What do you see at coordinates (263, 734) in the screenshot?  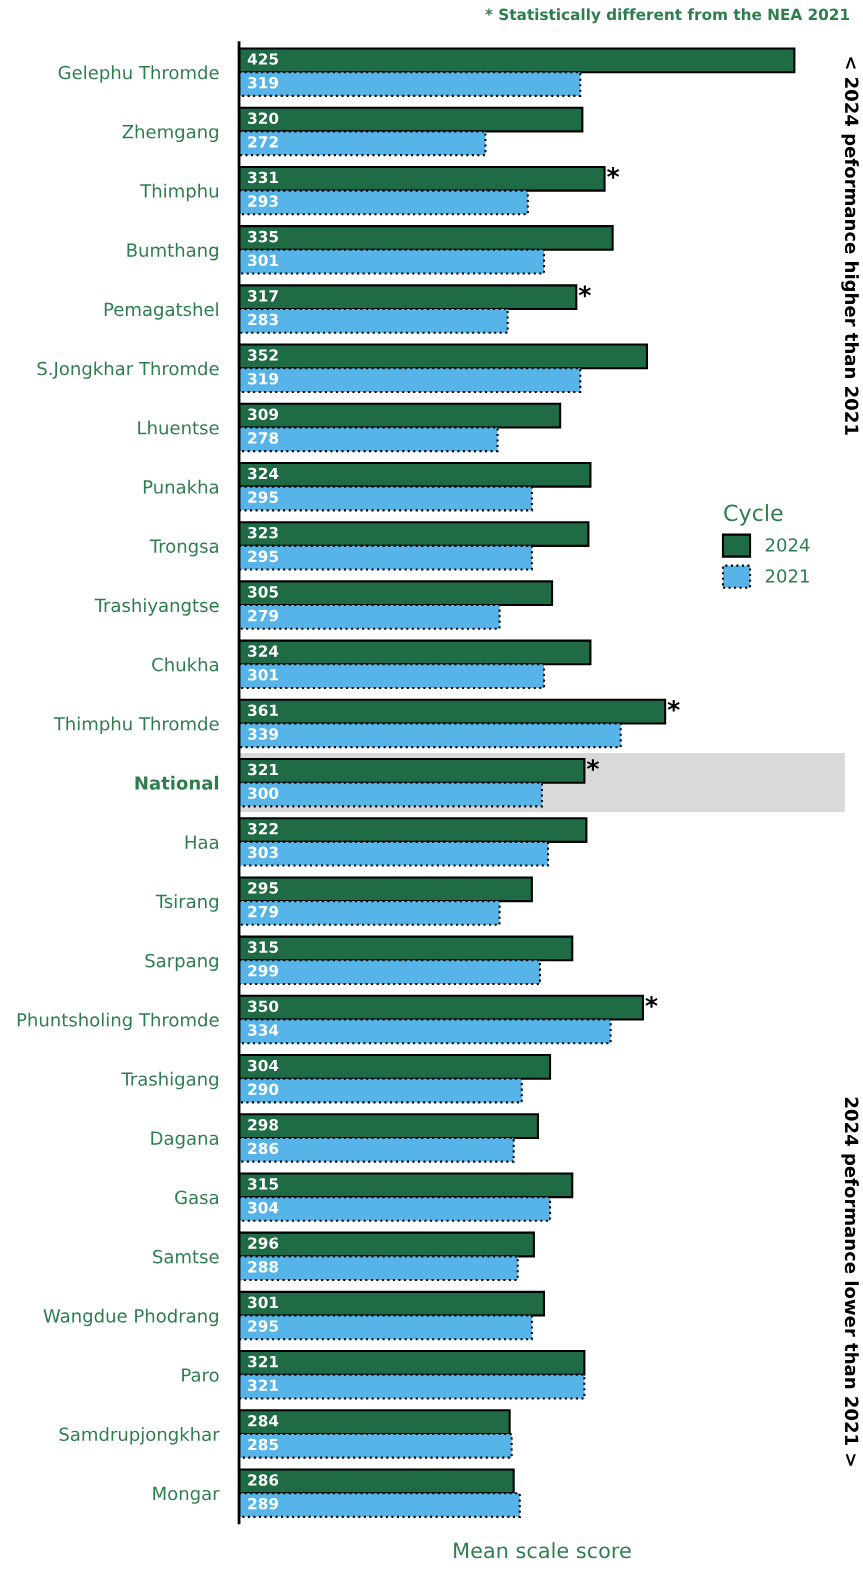 I see `data-label: 339` at bounding box center [263, 734].